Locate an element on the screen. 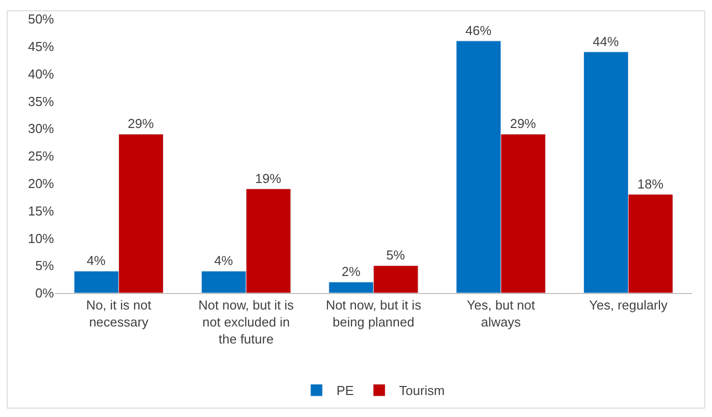 The height and width of the screenshot is (417, 712). data-label: 2% is located at coordinates (351, 272).